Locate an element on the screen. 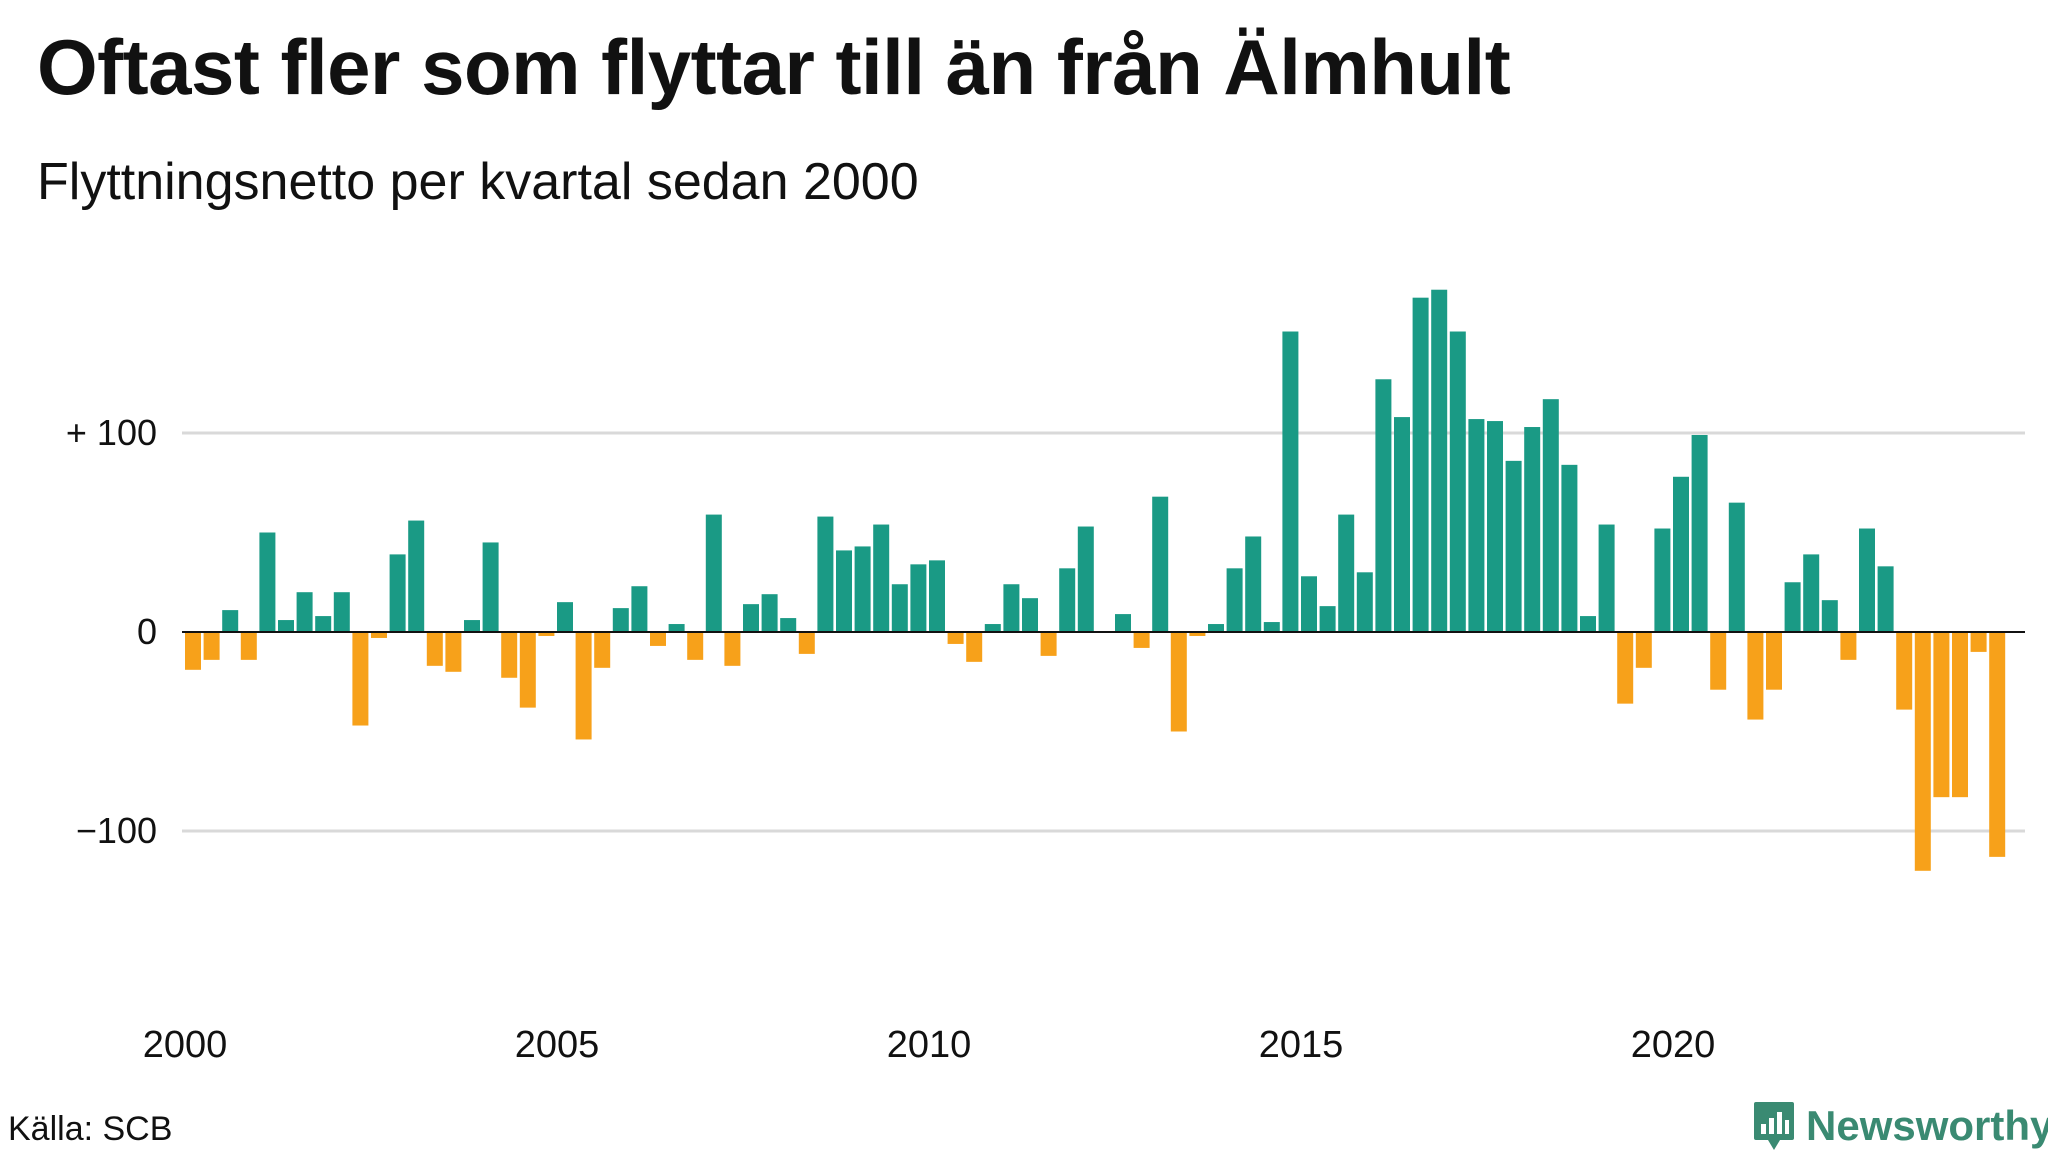 Image resolution: width=2048 pixels, height=1152 pixels. x-axis-tick-labels: 2000 2005 2010 2015 2020 is located at coordinates (929, 1045).